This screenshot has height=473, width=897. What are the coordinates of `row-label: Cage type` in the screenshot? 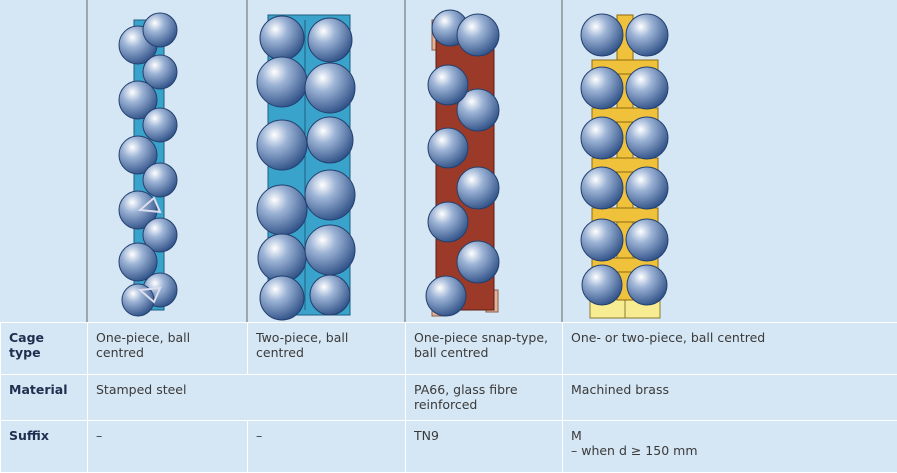 It's located at (44, 349).